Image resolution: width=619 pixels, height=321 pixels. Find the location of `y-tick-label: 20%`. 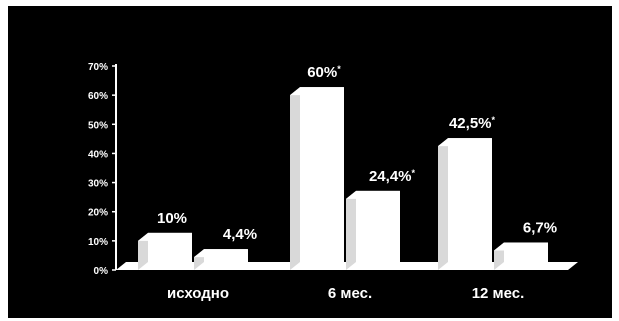

y-tick-label: 20% is located at coordinates (98, 213).